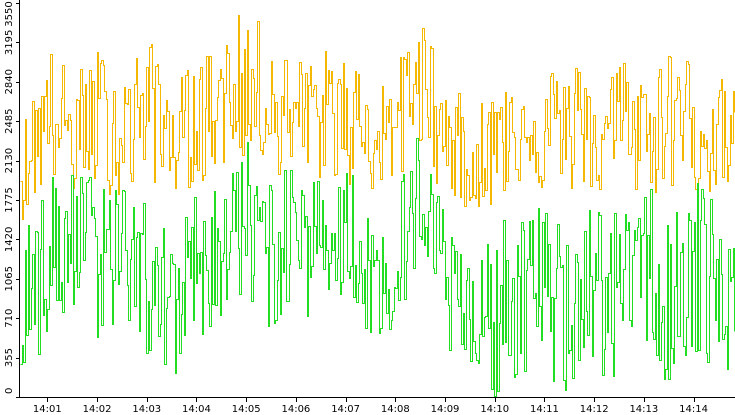  Describe the element at coordinates (345, 409) in the screenshot. I see `x-tick-label: 14:07` at that location.